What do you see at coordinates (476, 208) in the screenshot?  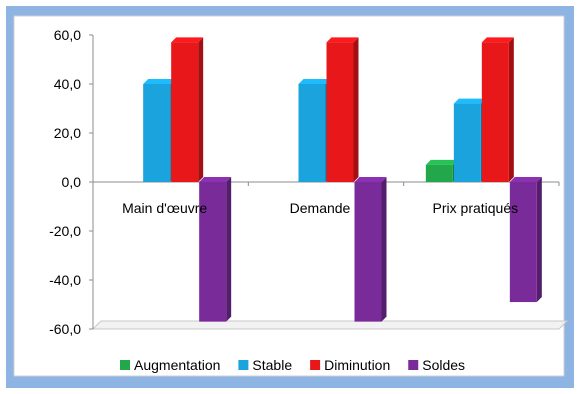 I see `category-label: Prix pratiqués` at bounding box center [476, 208].